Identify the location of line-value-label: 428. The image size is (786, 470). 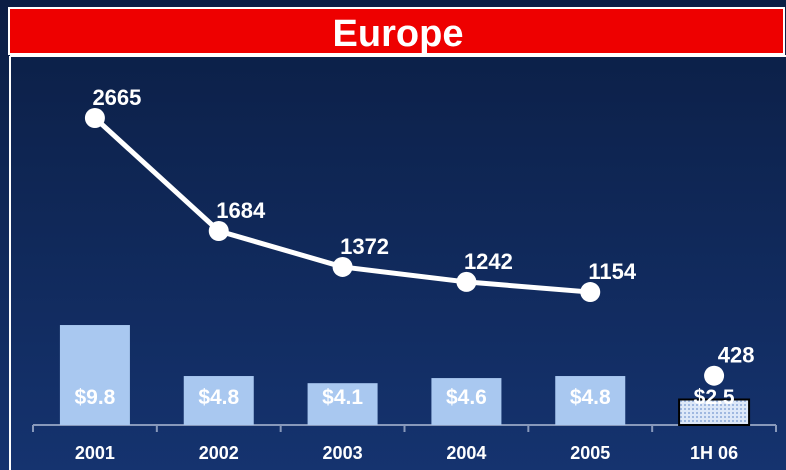
(736, 355).